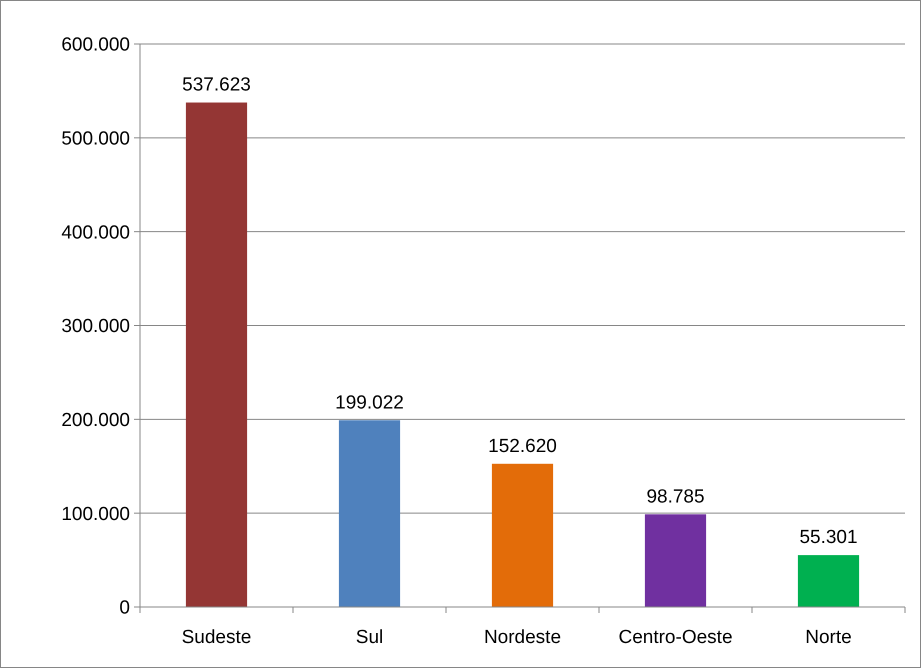  What do you see at coordinates (828, 537) in the screenshot?
I see `data-label: 55.301` at bounding box center [828, 537].